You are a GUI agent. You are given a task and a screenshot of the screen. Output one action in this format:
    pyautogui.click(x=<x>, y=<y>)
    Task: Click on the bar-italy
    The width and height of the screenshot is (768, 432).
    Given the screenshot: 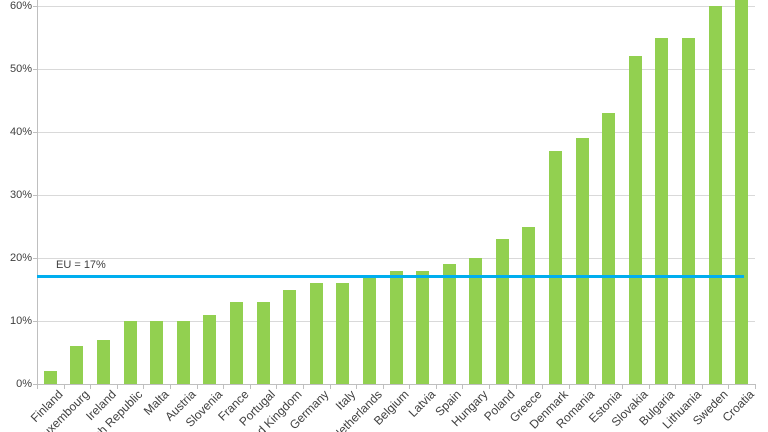 What is the action you would take?
    pyautogui.click(x=343, y=333)
    